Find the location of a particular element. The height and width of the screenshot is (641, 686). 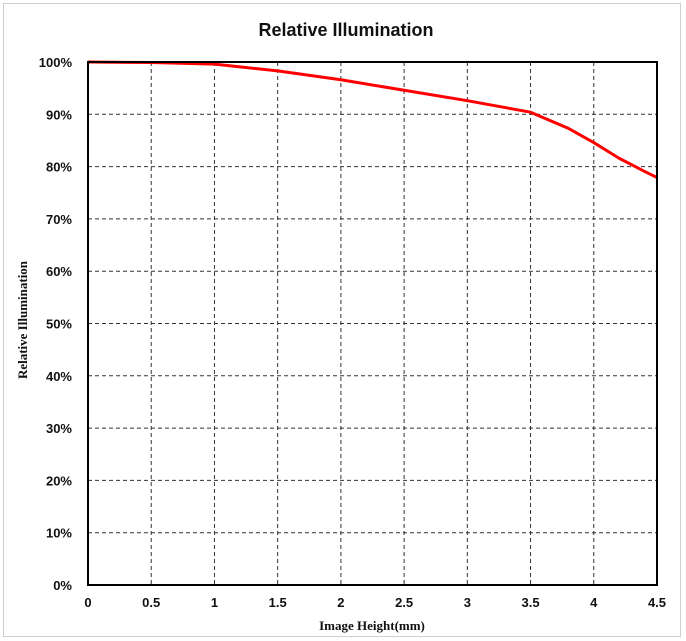

x-tick-label: 0 is located at coordinates (87, 602).